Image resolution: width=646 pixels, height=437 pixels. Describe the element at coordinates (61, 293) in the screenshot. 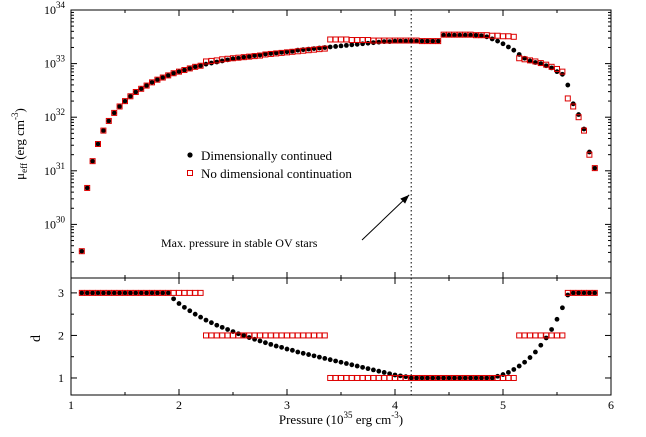

I see `bottom-y-tick-label: 3` at that location.